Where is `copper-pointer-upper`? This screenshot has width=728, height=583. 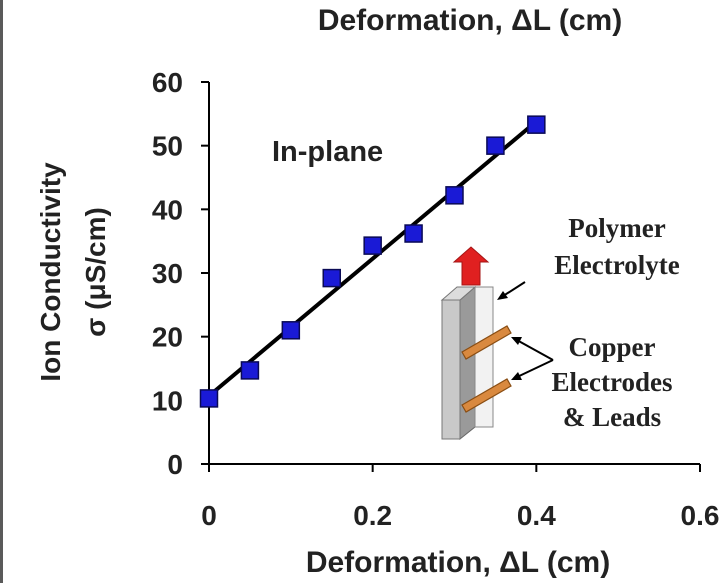
copper-pointer-upper is located at coordinates (534, 349).